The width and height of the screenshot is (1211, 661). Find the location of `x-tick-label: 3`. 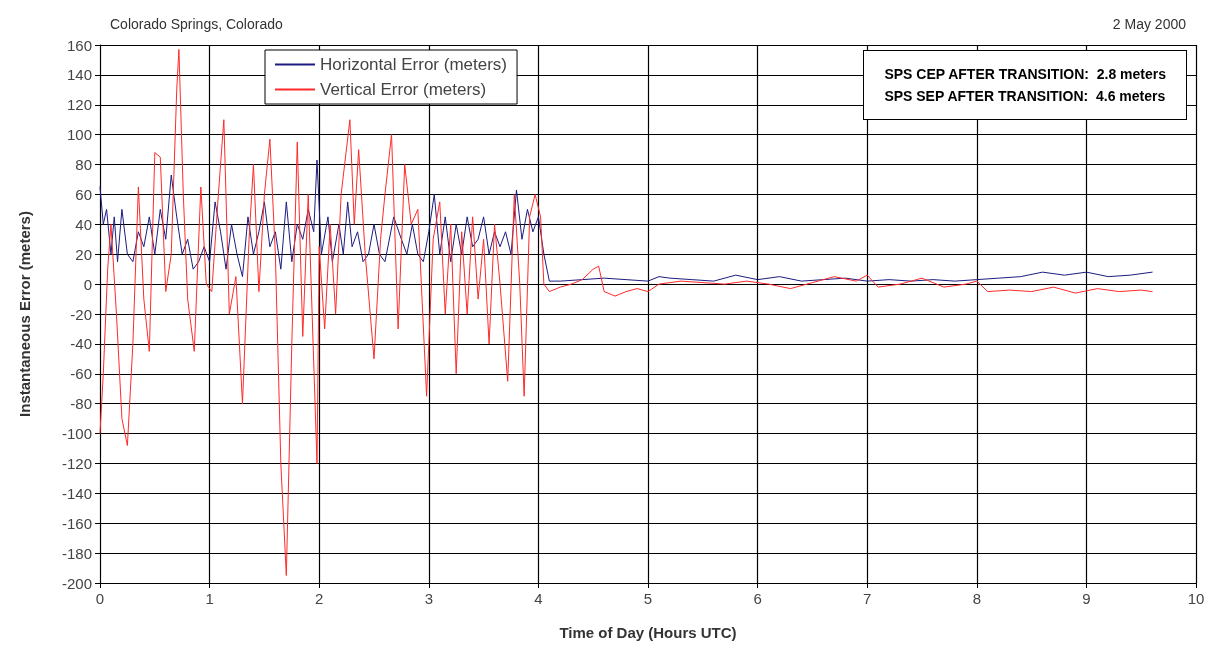

x-tick-label: 3 is located at coordinates (428, 598).